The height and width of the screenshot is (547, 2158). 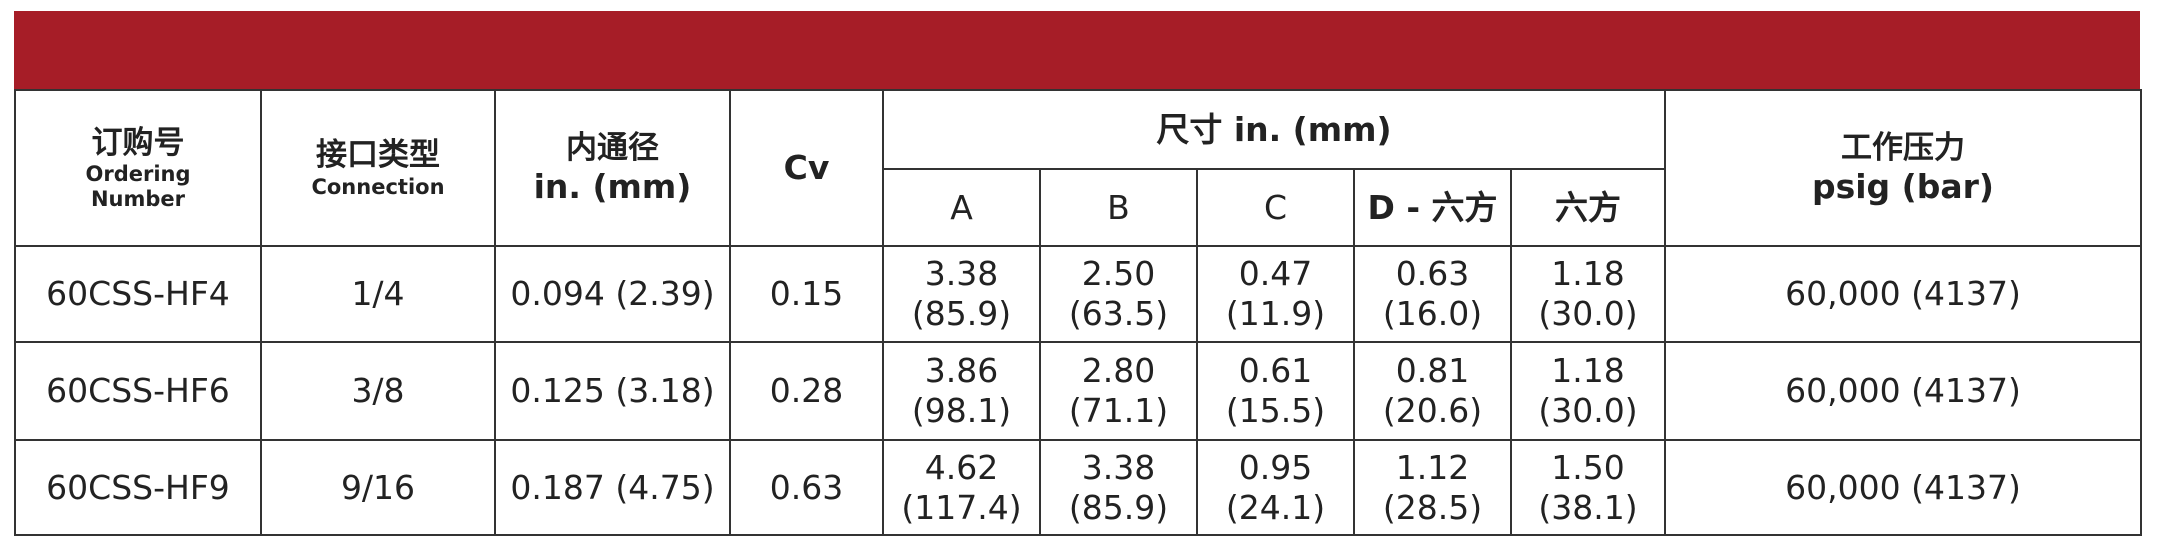 I want to click on data-cell: 60CSS-HF4, so click(x=138, y=294).